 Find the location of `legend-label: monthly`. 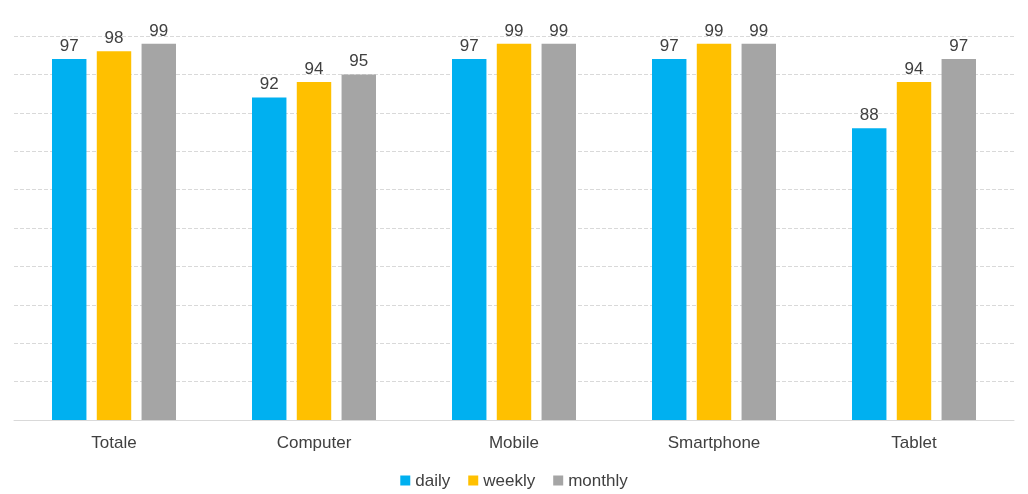

legend-label: monthly is located at coordinates (598, 480).